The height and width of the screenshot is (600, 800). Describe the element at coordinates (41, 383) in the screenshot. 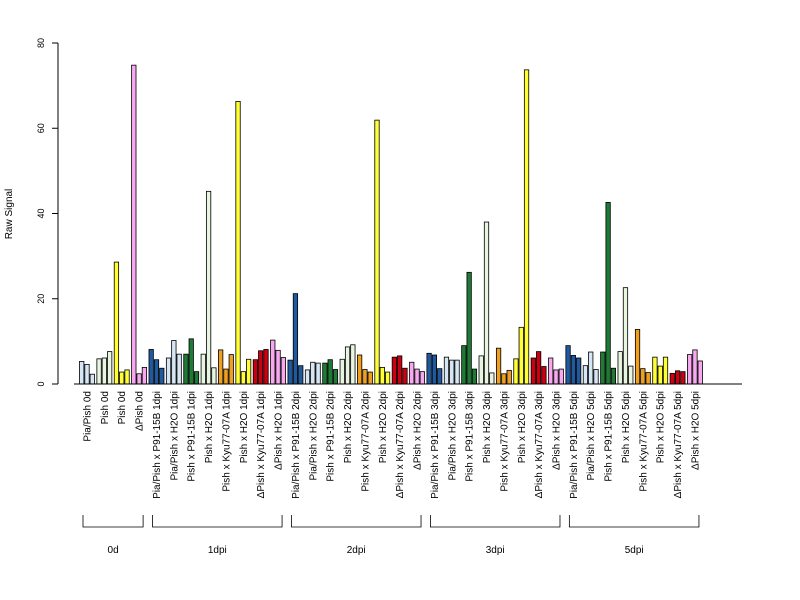

I see `y-tick-label: 0` at that location.